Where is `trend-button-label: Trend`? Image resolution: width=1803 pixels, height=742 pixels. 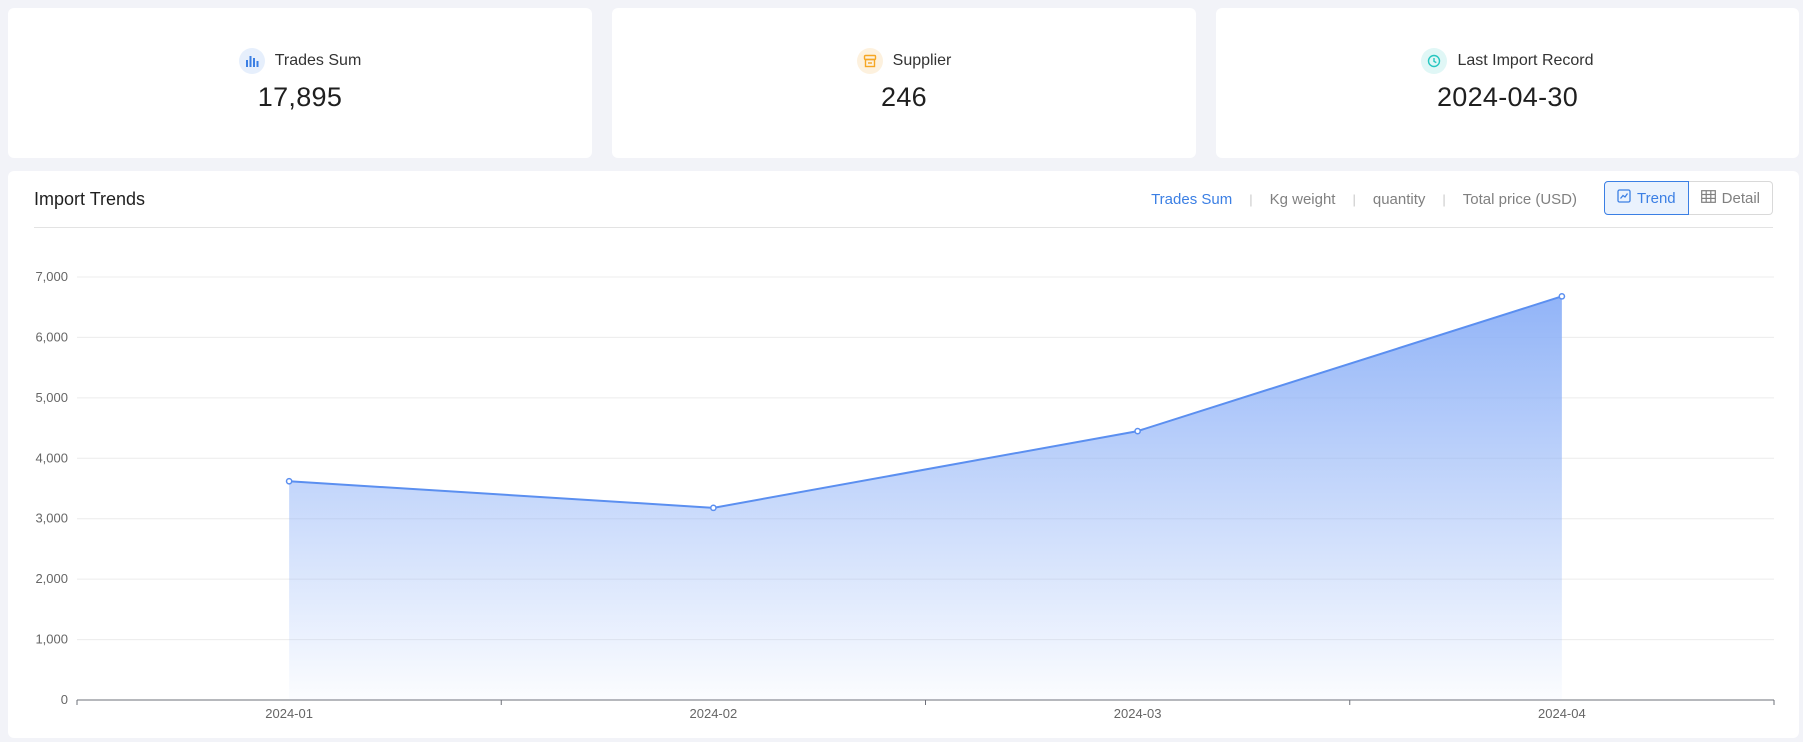
trend-button-label: Trend is located at coordinates (1656, 198).